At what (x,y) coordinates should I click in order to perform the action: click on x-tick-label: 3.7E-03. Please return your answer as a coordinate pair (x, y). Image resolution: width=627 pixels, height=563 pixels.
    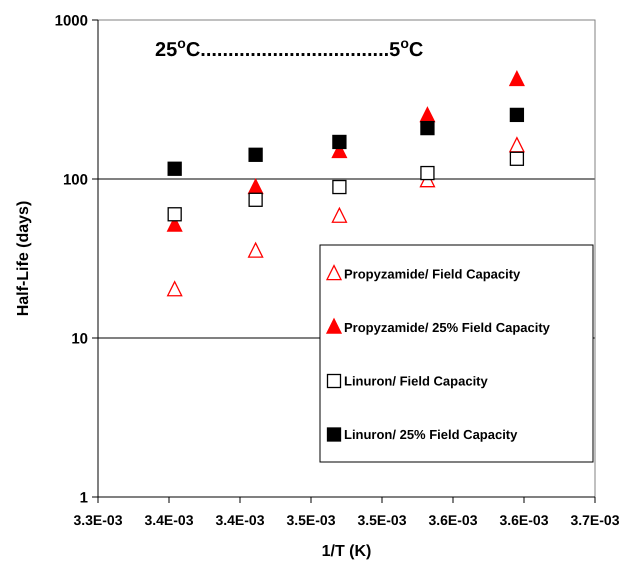
    Looking at the image, I should click on (595, 520).